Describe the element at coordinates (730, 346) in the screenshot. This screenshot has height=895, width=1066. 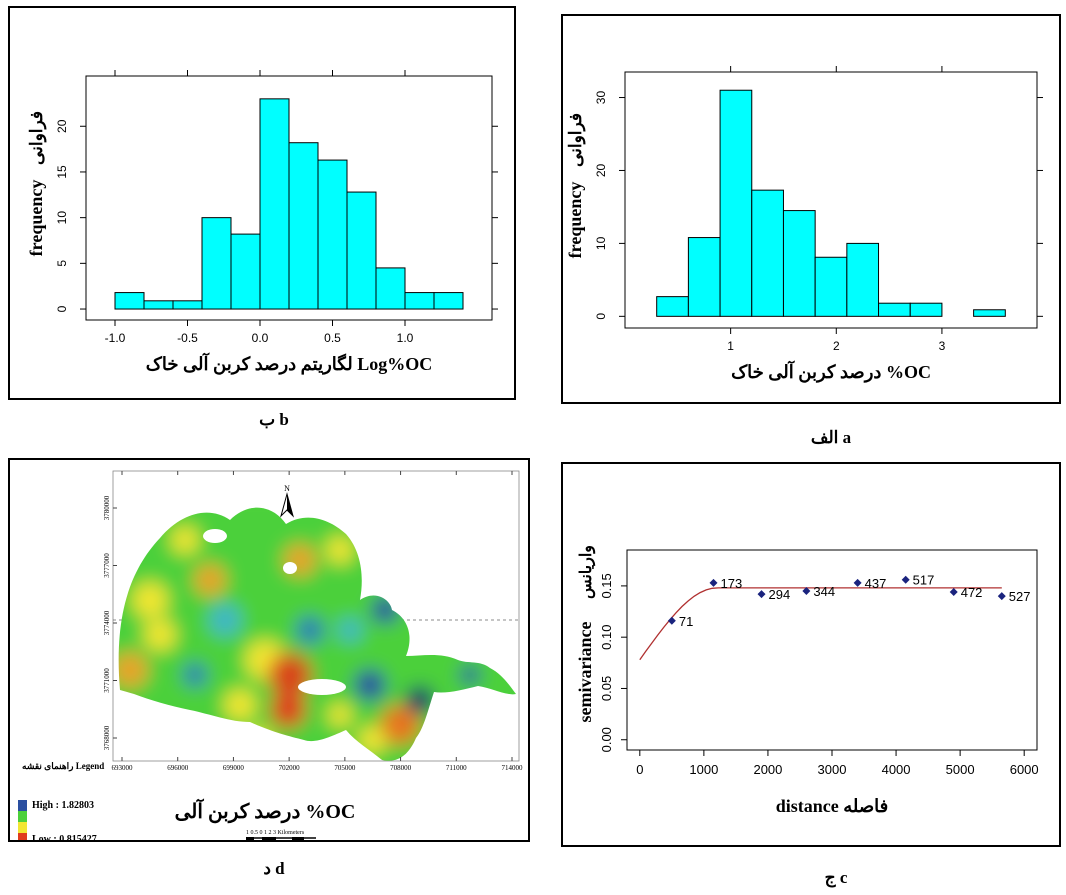
I see `x-tick-label: 1` at that location.